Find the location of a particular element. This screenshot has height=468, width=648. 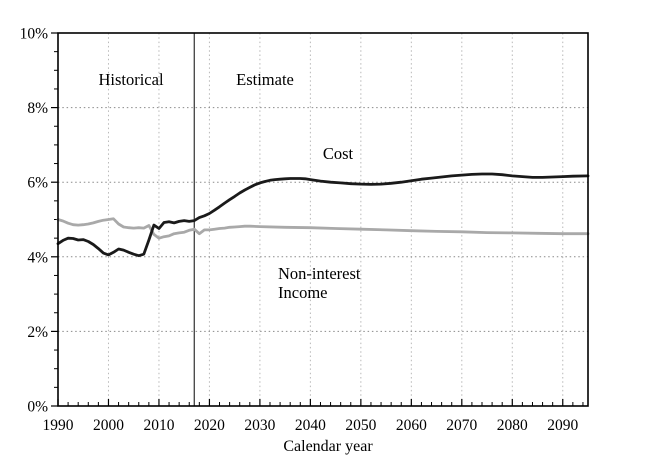

x-tick-label-2080: 2080 is located at coordinates (512, 425).